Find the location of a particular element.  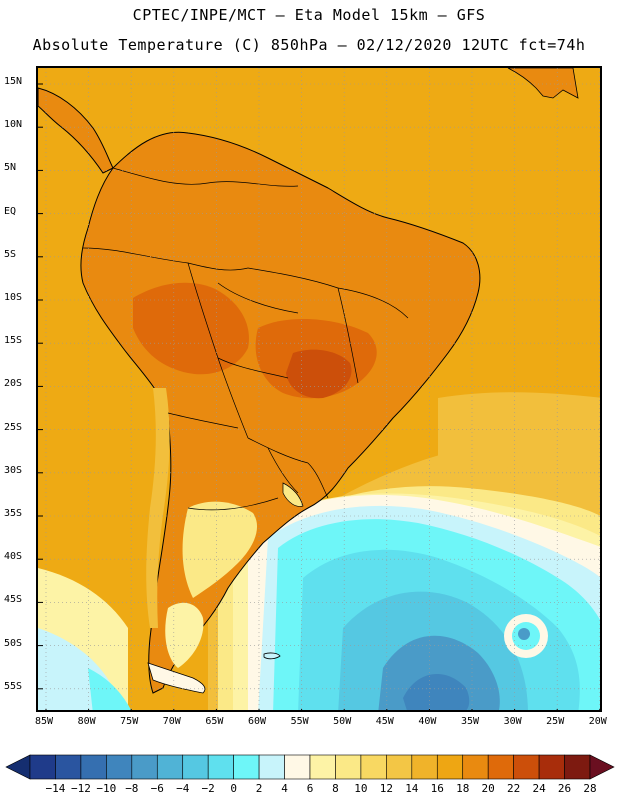

longitude-label: 60W is located at coordinates (257, 721).